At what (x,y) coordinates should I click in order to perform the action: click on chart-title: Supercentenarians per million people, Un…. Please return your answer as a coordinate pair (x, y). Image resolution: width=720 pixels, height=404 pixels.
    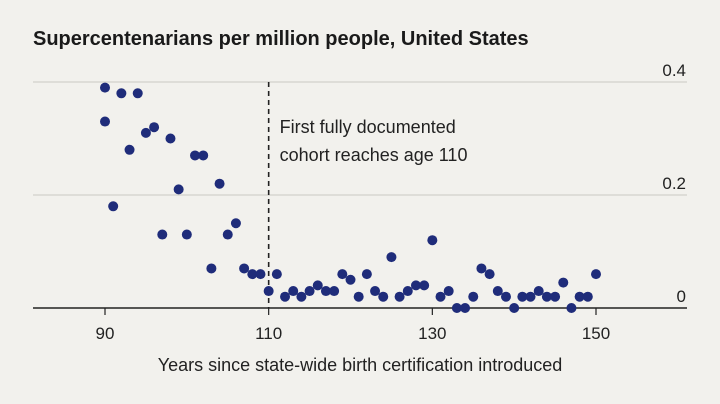
    Looking at the image, I should click on (281, 39).